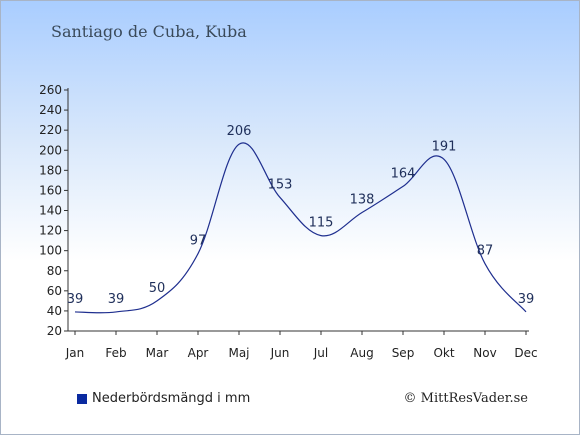  Describe the element at coordinates (280, 353) in the screenshot. I see `x-tick-label: Jun` at that location.